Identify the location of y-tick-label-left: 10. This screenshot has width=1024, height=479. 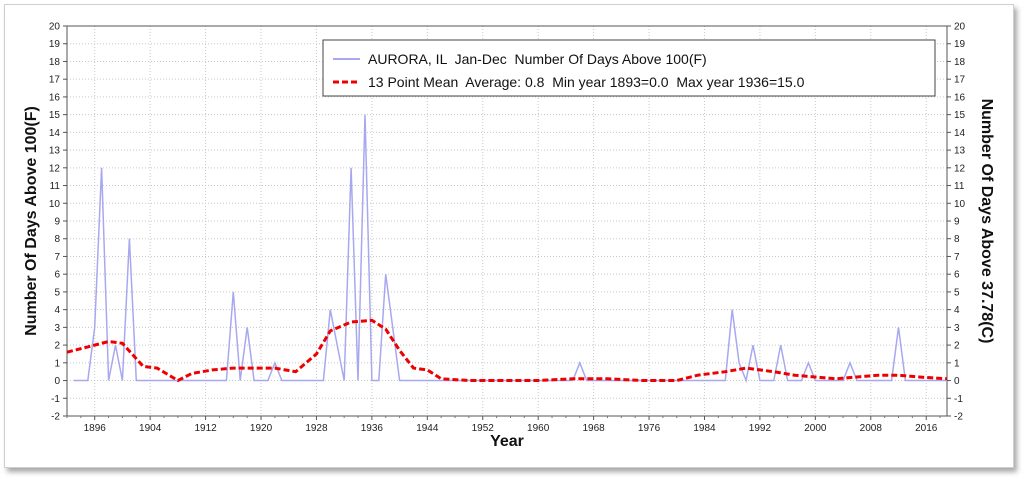
(55, 204).